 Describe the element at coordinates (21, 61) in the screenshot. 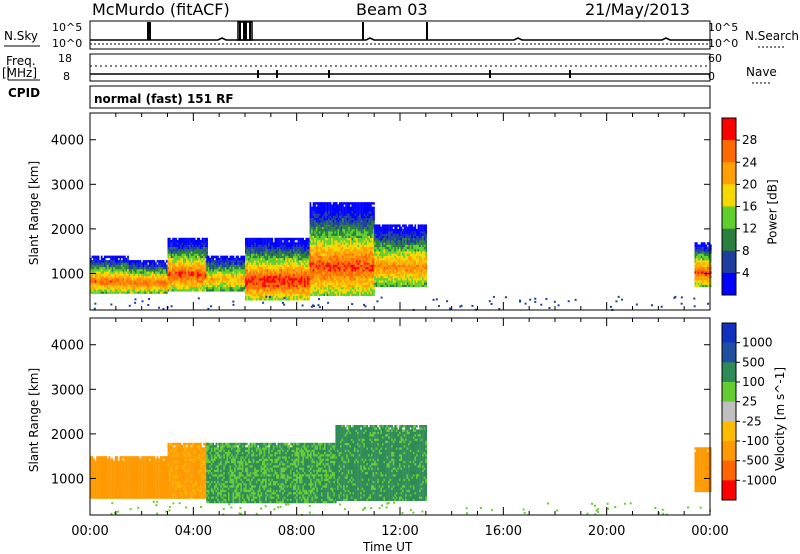

I see `freq-label: Freq.` at that location.